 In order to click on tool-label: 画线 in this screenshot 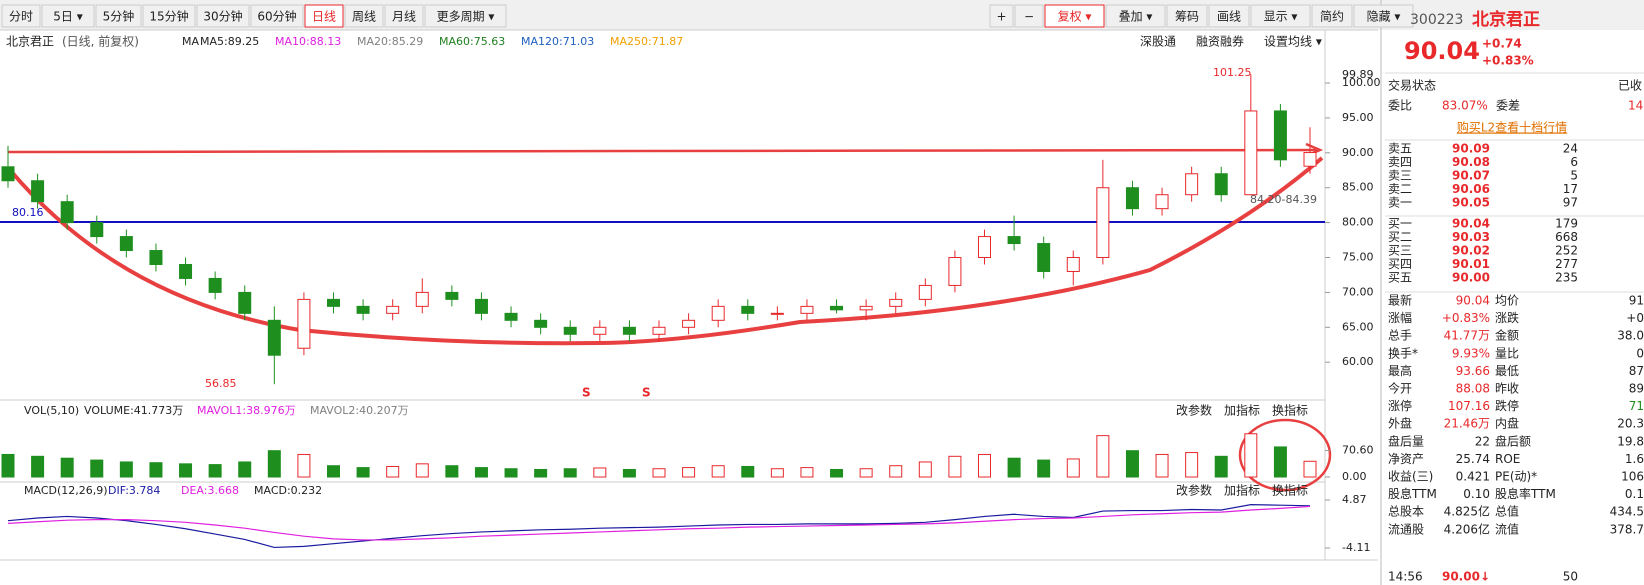, I will do `click(1229, 17)`.